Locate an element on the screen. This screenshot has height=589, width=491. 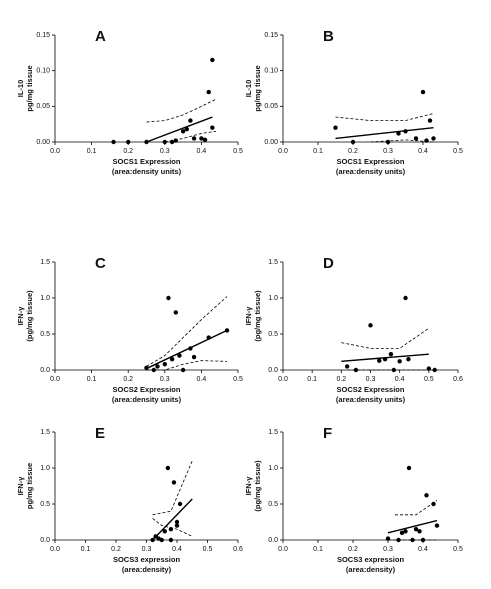
x-axis-label: SOCS2 Expression is located at coordinates (147, 389).